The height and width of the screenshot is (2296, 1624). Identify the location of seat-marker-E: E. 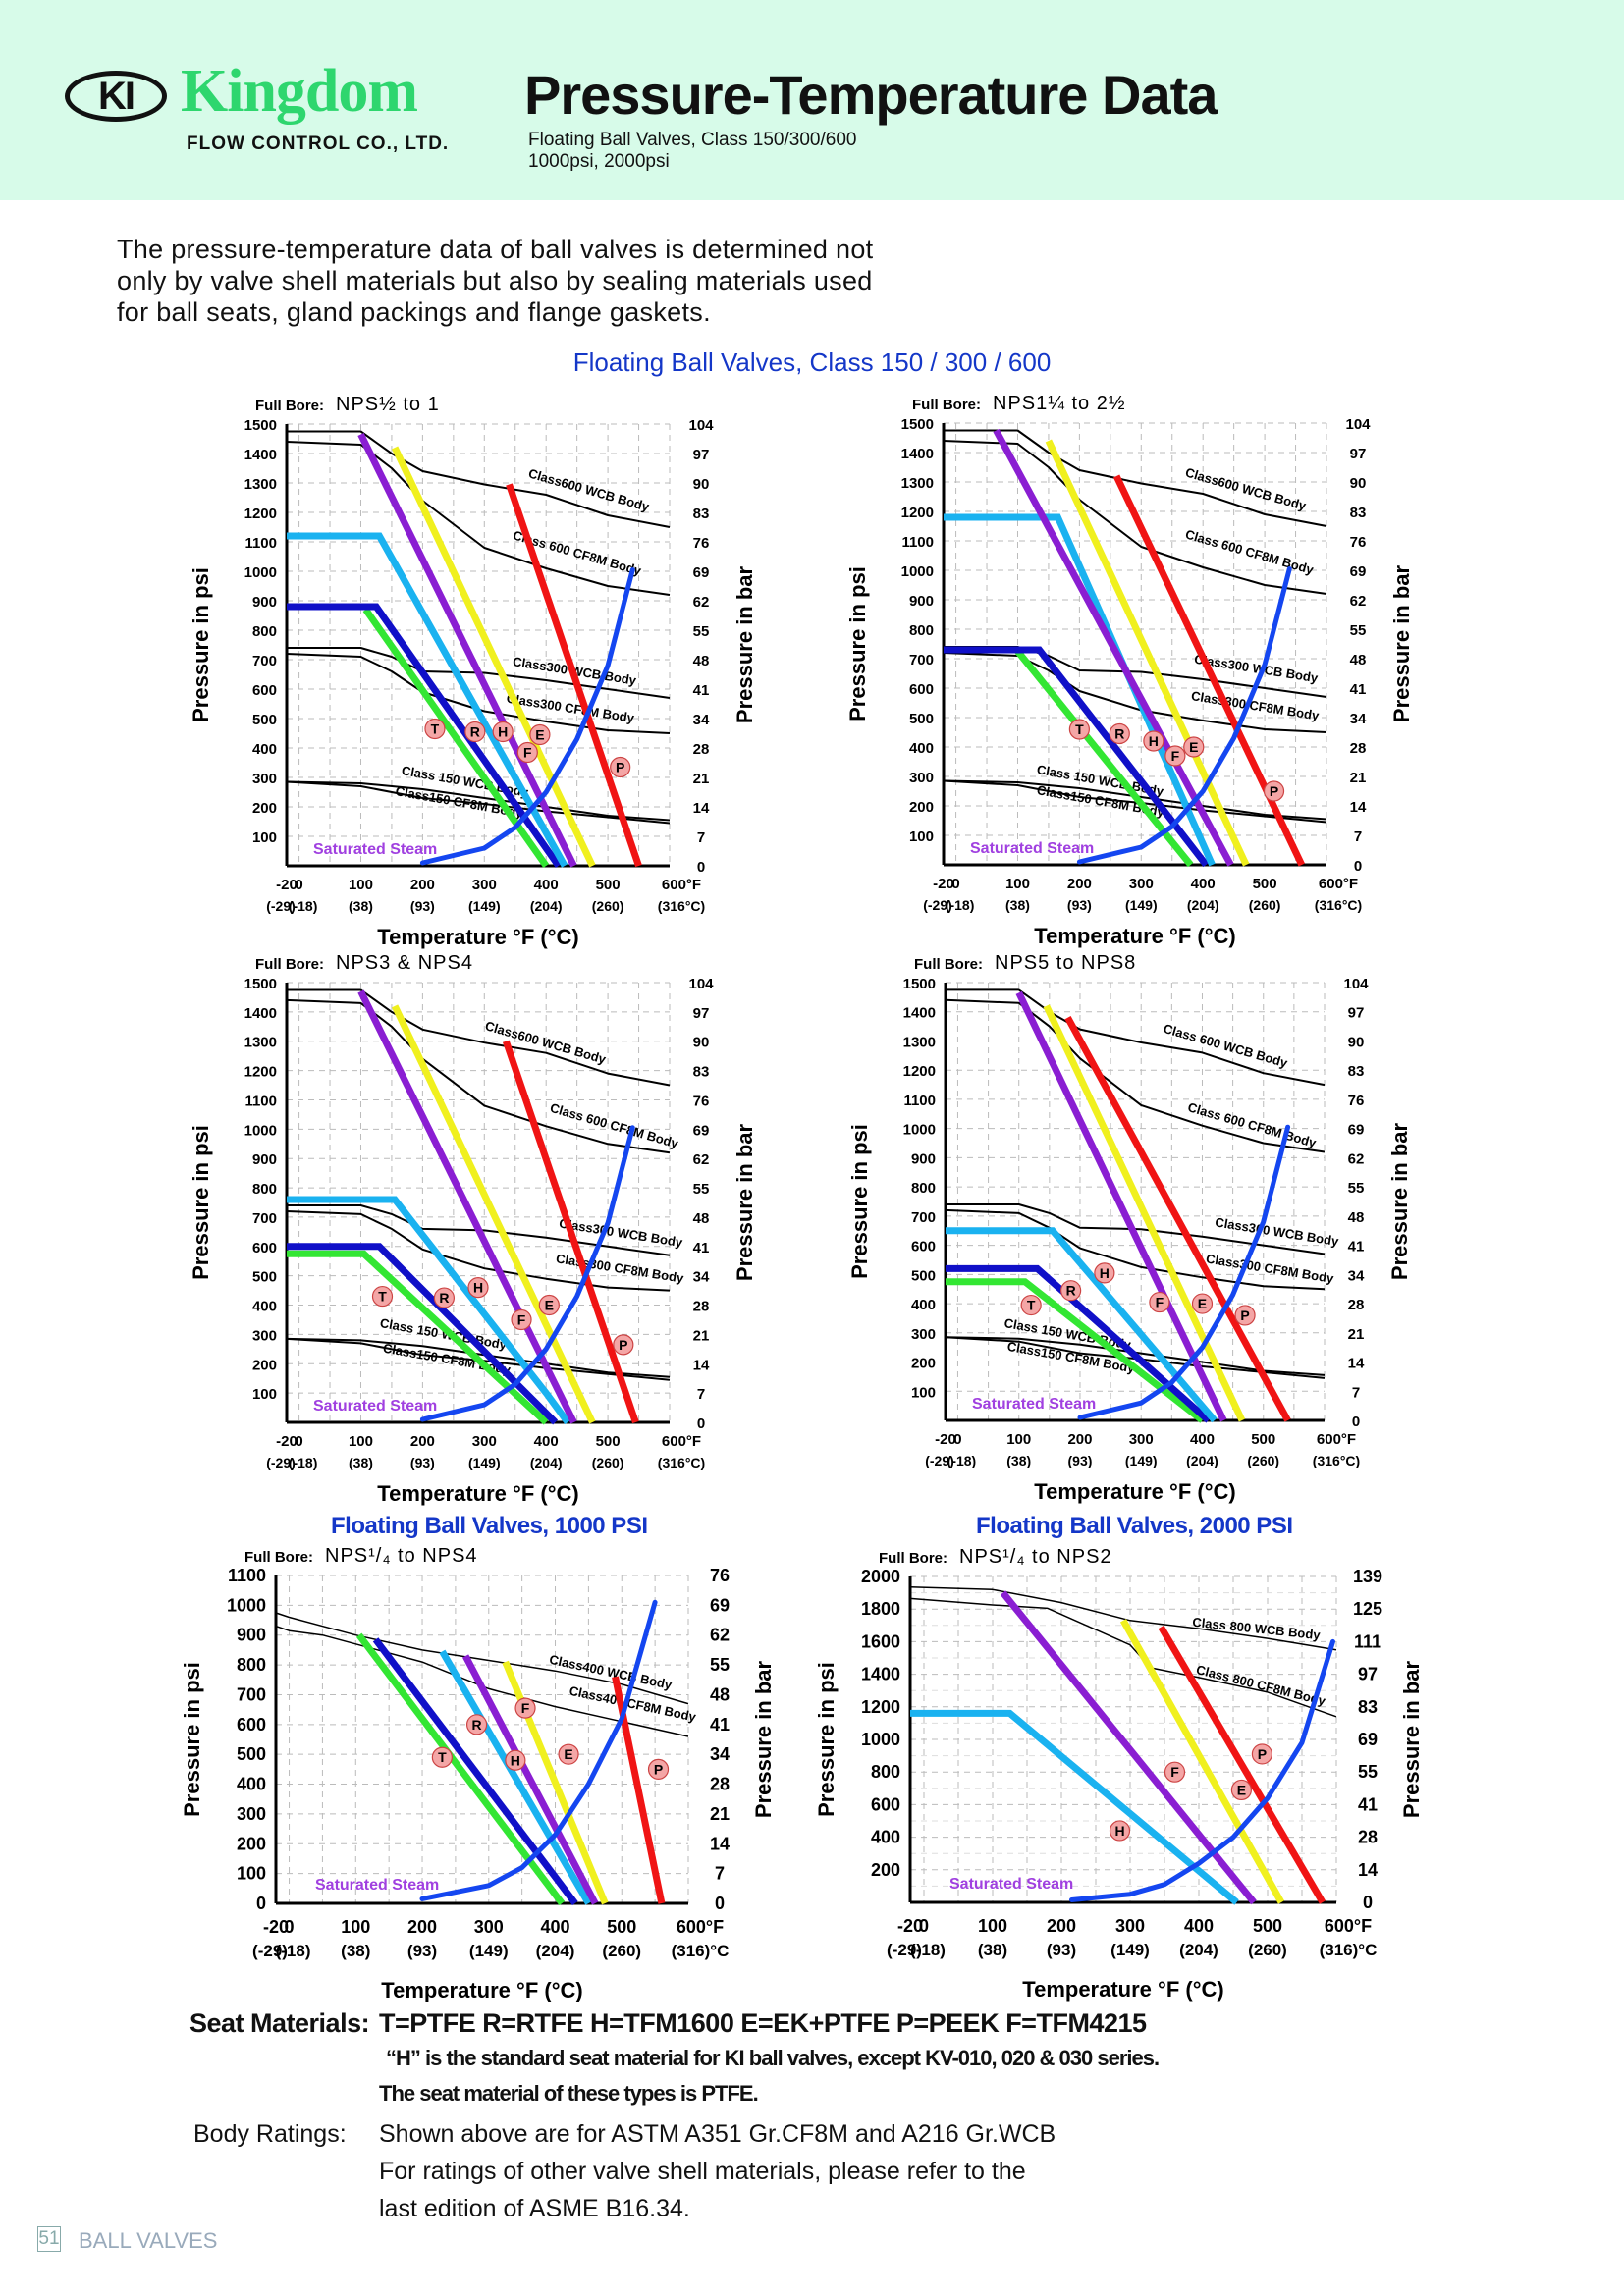
(1241, 1790).